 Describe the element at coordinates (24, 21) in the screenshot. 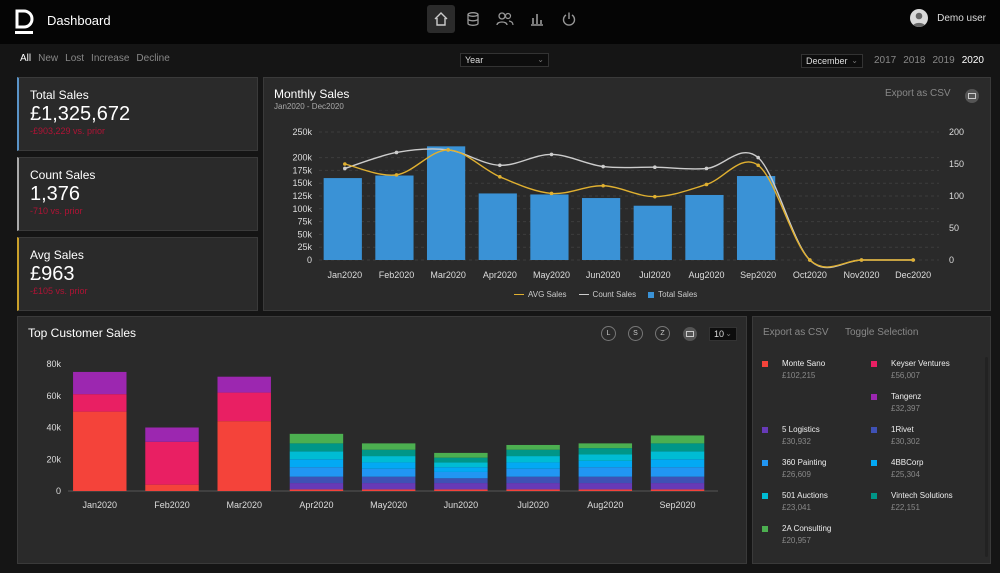

I see `logo-icon` at that location.